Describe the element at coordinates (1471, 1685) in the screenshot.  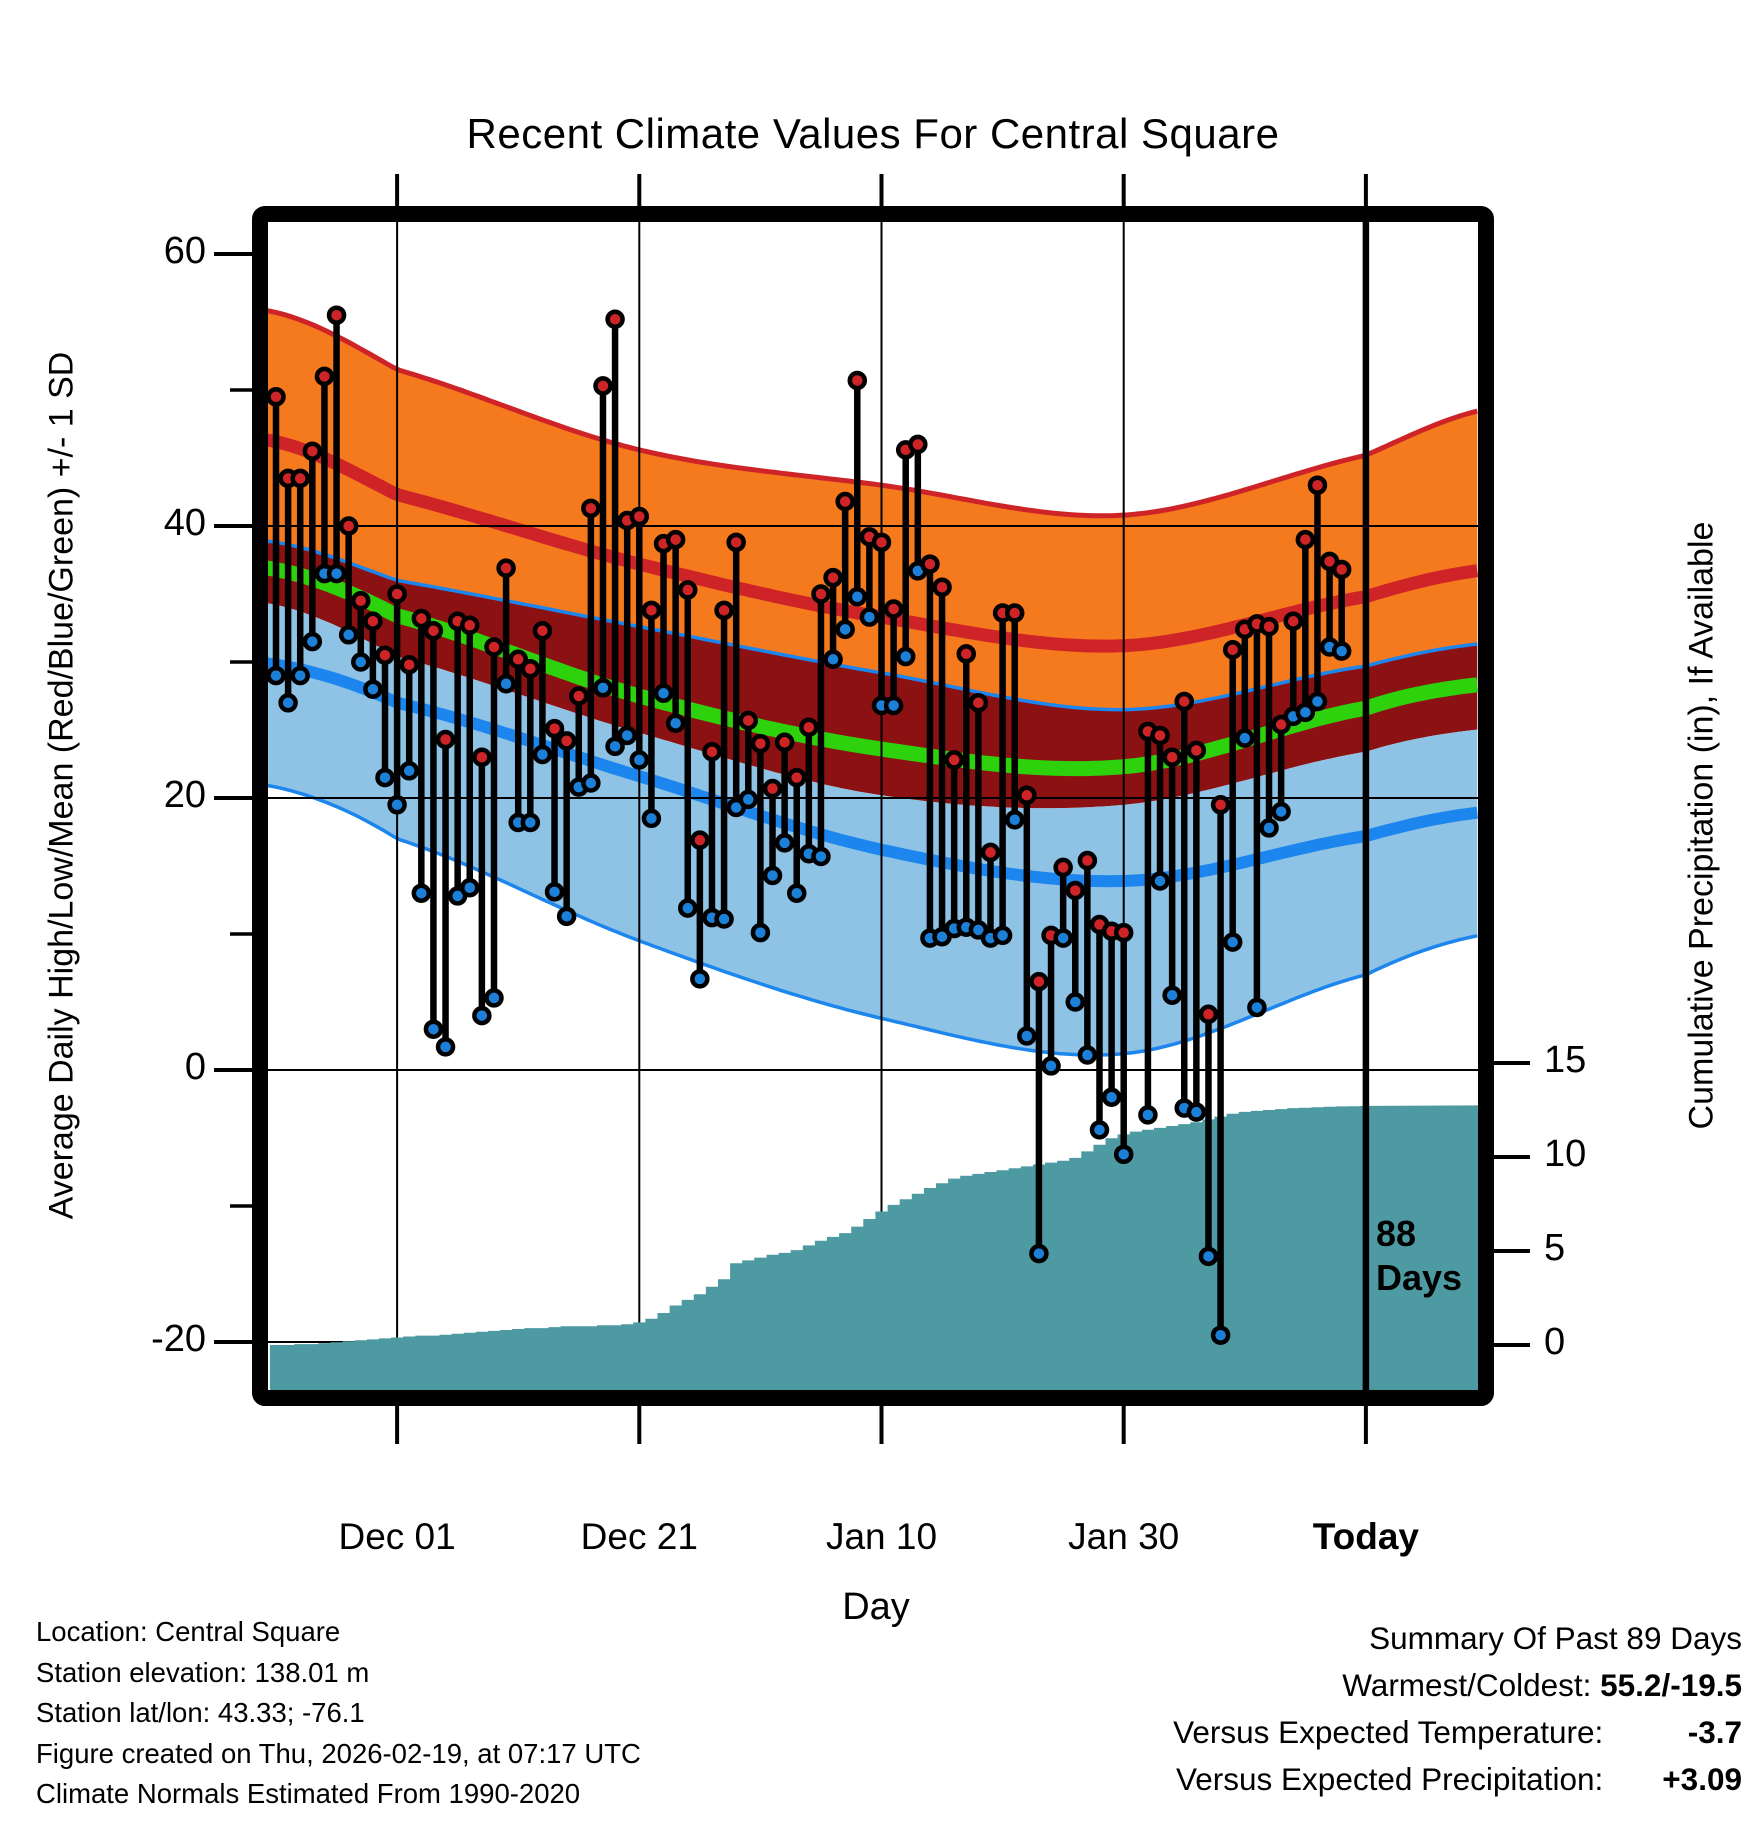
I see `summary-warmest-label: Warmest/Coldest:` at that location.